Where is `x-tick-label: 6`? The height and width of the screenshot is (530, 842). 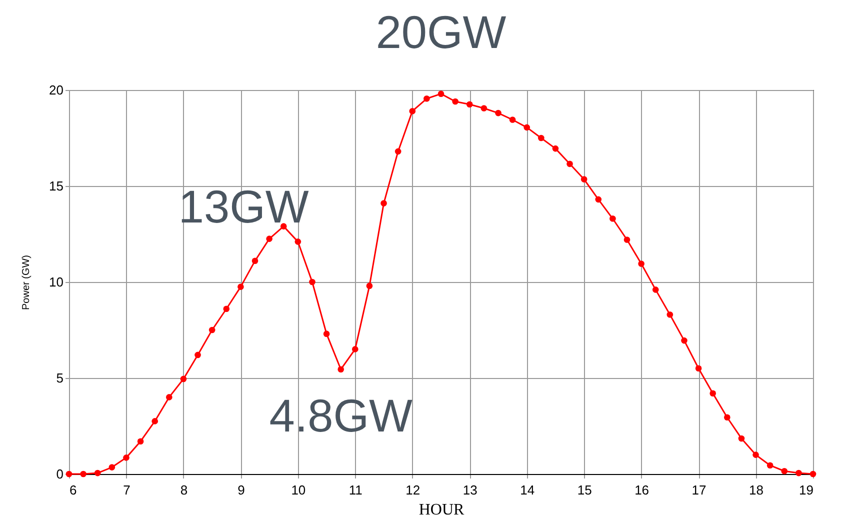 x-tick-label: 6 is located at coordinates (73, 490).